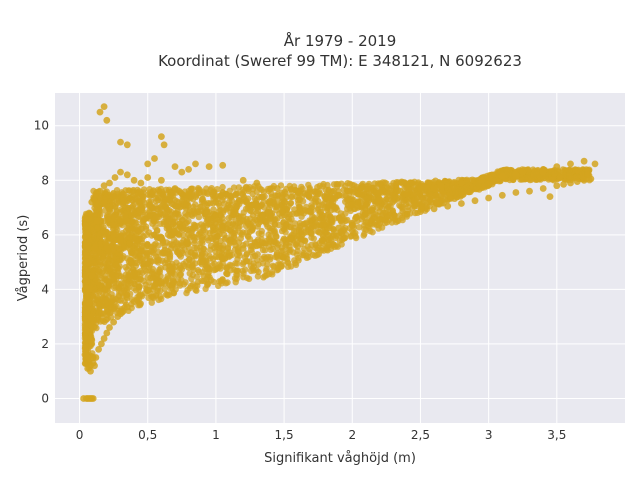 The height and width of the screenshot is (480, 640). I want to click on x-tick-label: 1,5, so click(284, 435).